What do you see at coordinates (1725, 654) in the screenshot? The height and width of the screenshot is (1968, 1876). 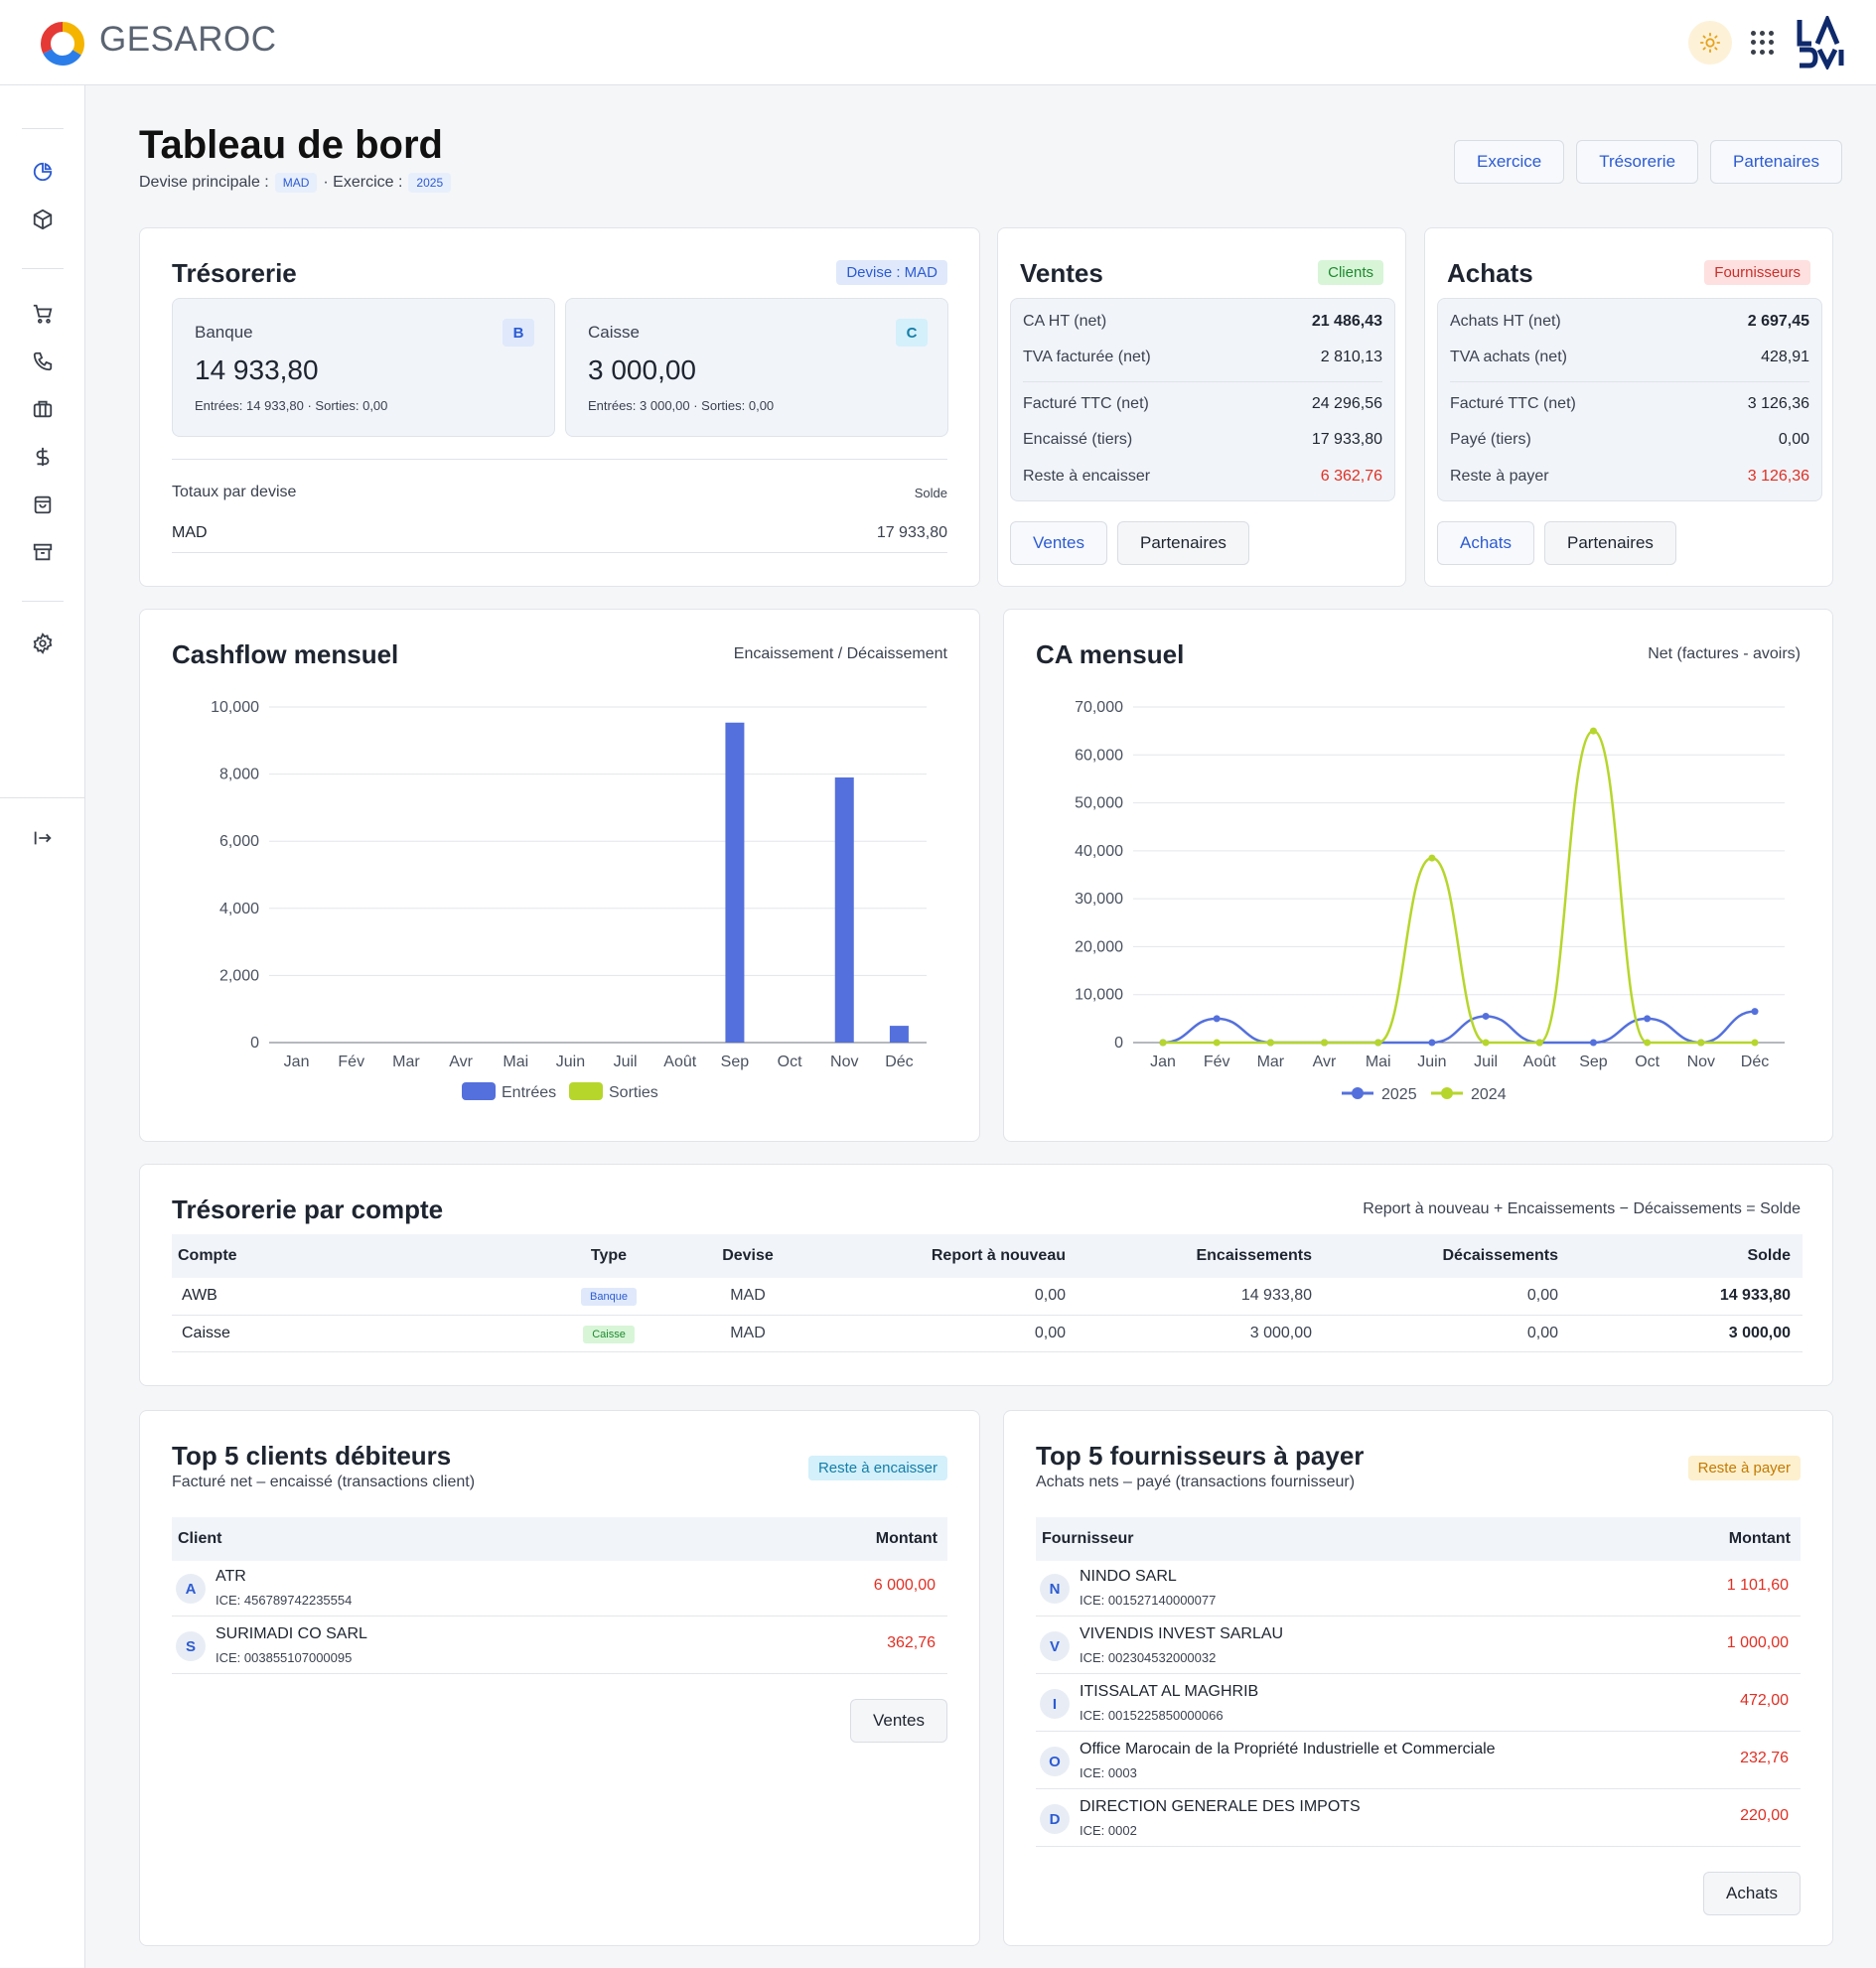 I see `chart-subtitle: Net (factures - avoirs)` at bounding box center [1725, 654].